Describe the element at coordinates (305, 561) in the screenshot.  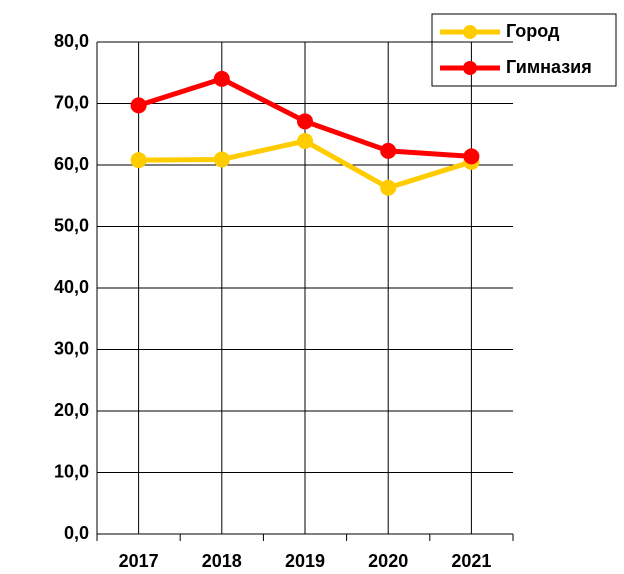
I see `x-tick-label: 2019` at that location.